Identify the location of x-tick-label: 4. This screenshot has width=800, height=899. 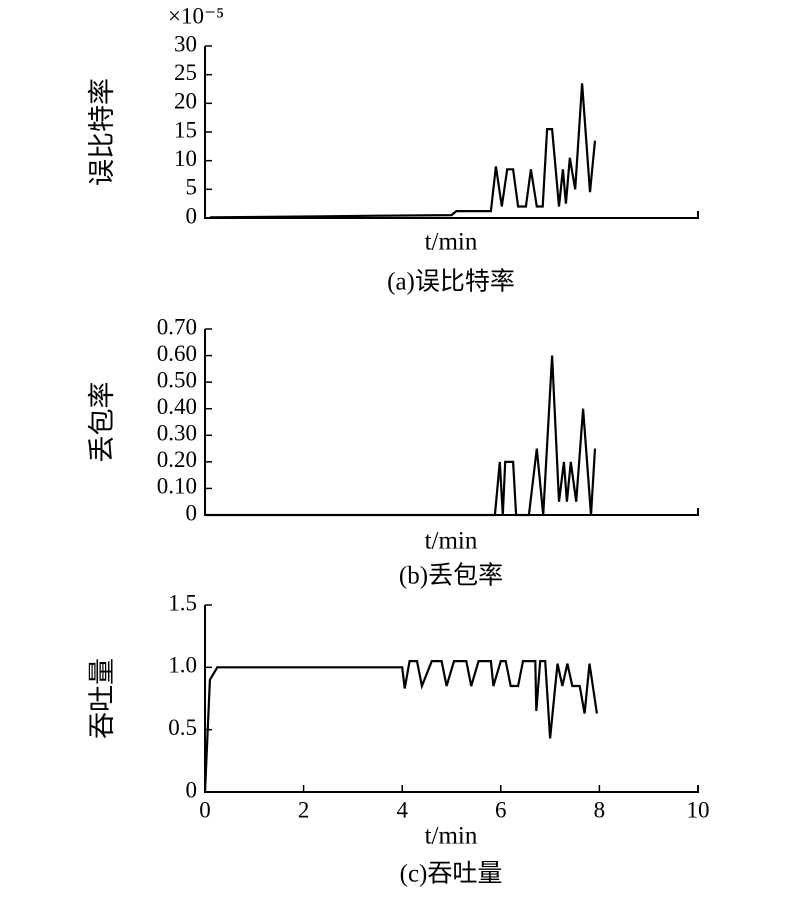
(402, 809).